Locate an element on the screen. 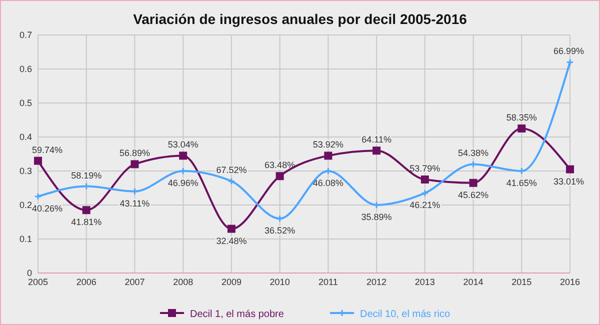  annotation: 66.99% is located at coordinates (568, 51).